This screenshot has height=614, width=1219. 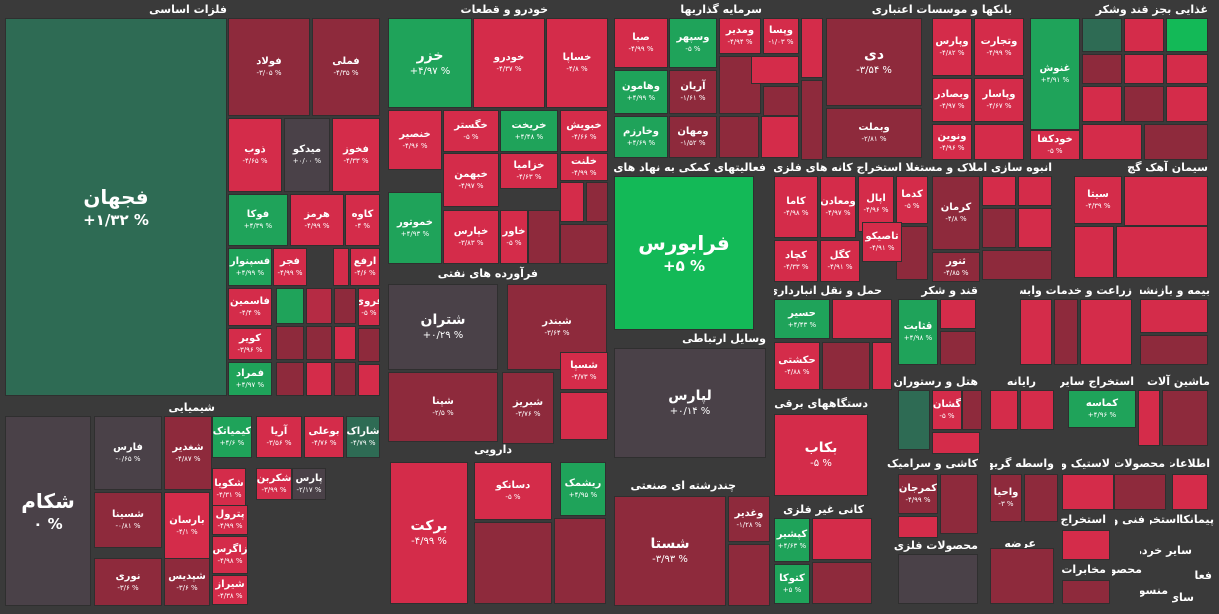 What do you see at coordinates (471, 131) in the screenshot?
I see `symbol-tile: خگستر % ۵-` at bounding box center [471, 131].